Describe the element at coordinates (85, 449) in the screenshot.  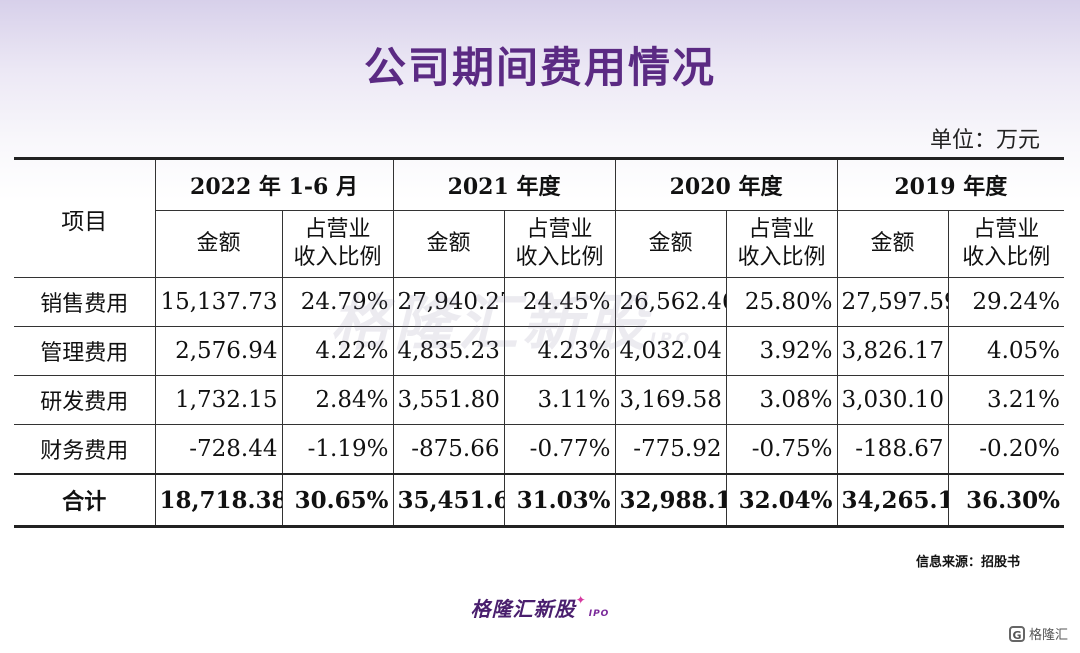
I see `row-label: 财务费用` at that location.